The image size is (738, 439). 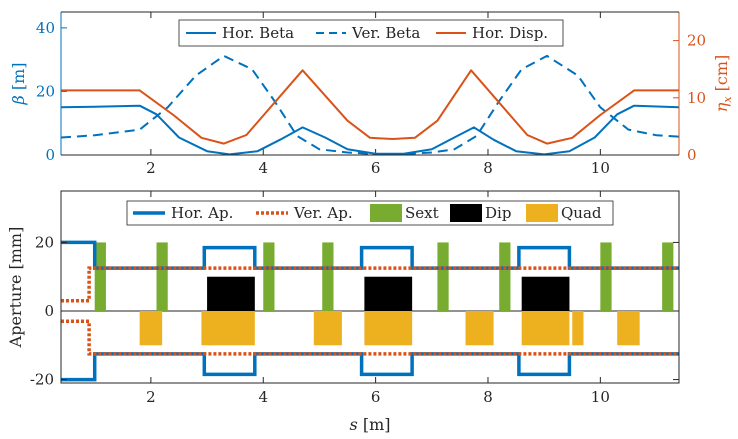 I want to click on legend-box, so click(x=371, y=33).